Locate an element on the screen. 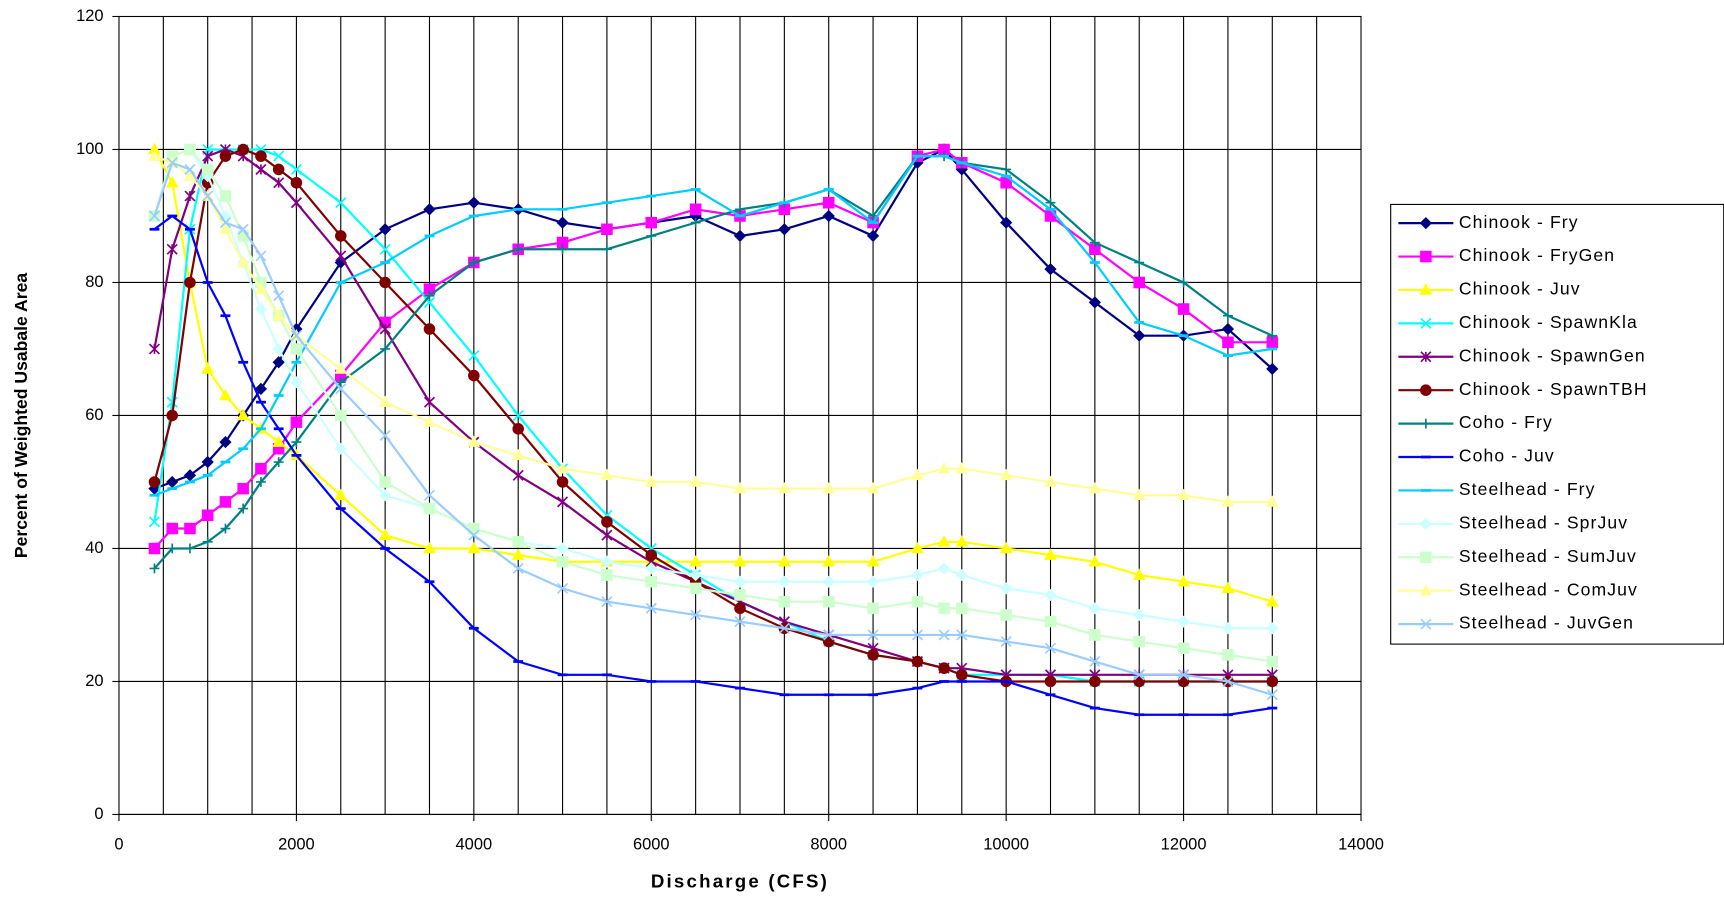  x-axis-title: Discharge (CFS) is located at coordinates (740, 881).